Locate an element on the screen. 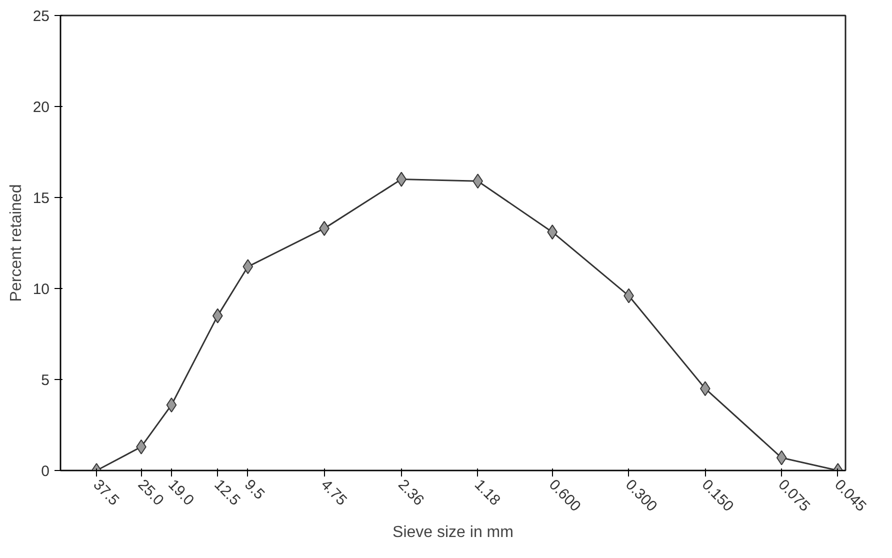 This screenshot has width=892, height=558. y-tick-label: 10 is located at coordinates (41, 289).